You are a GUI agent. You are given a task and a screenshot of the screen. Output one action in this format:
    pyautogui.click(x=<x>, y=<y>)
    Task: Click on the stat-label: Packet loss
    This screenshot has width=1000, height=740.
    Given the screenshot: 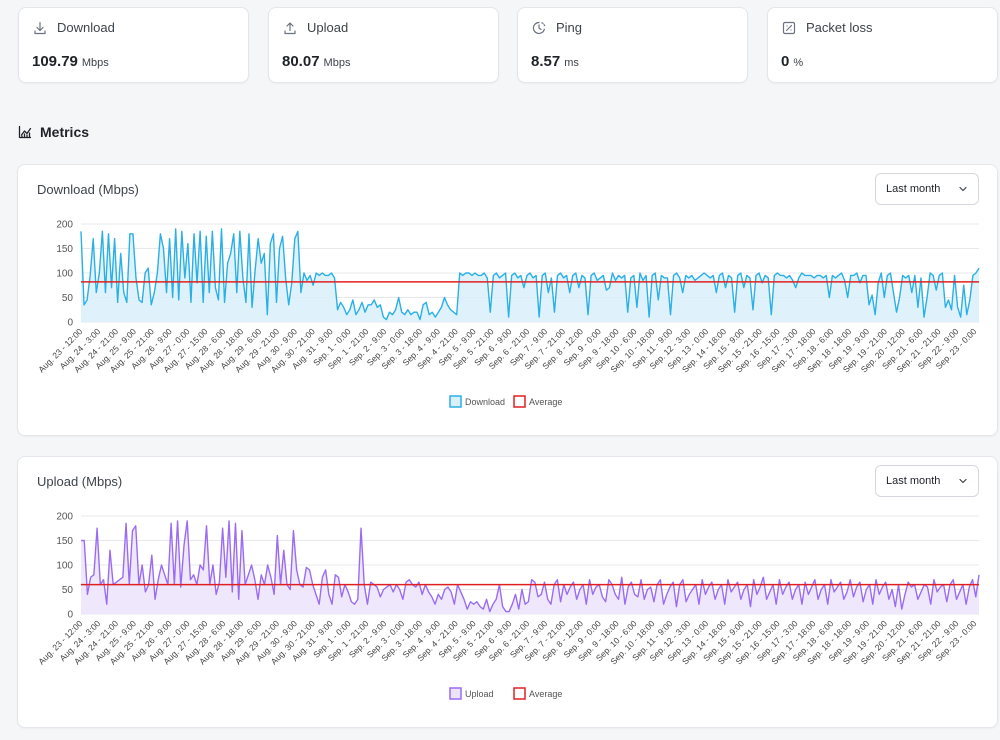 What is the action you would take?
    pyautogui.click(x=839, y=27)
    